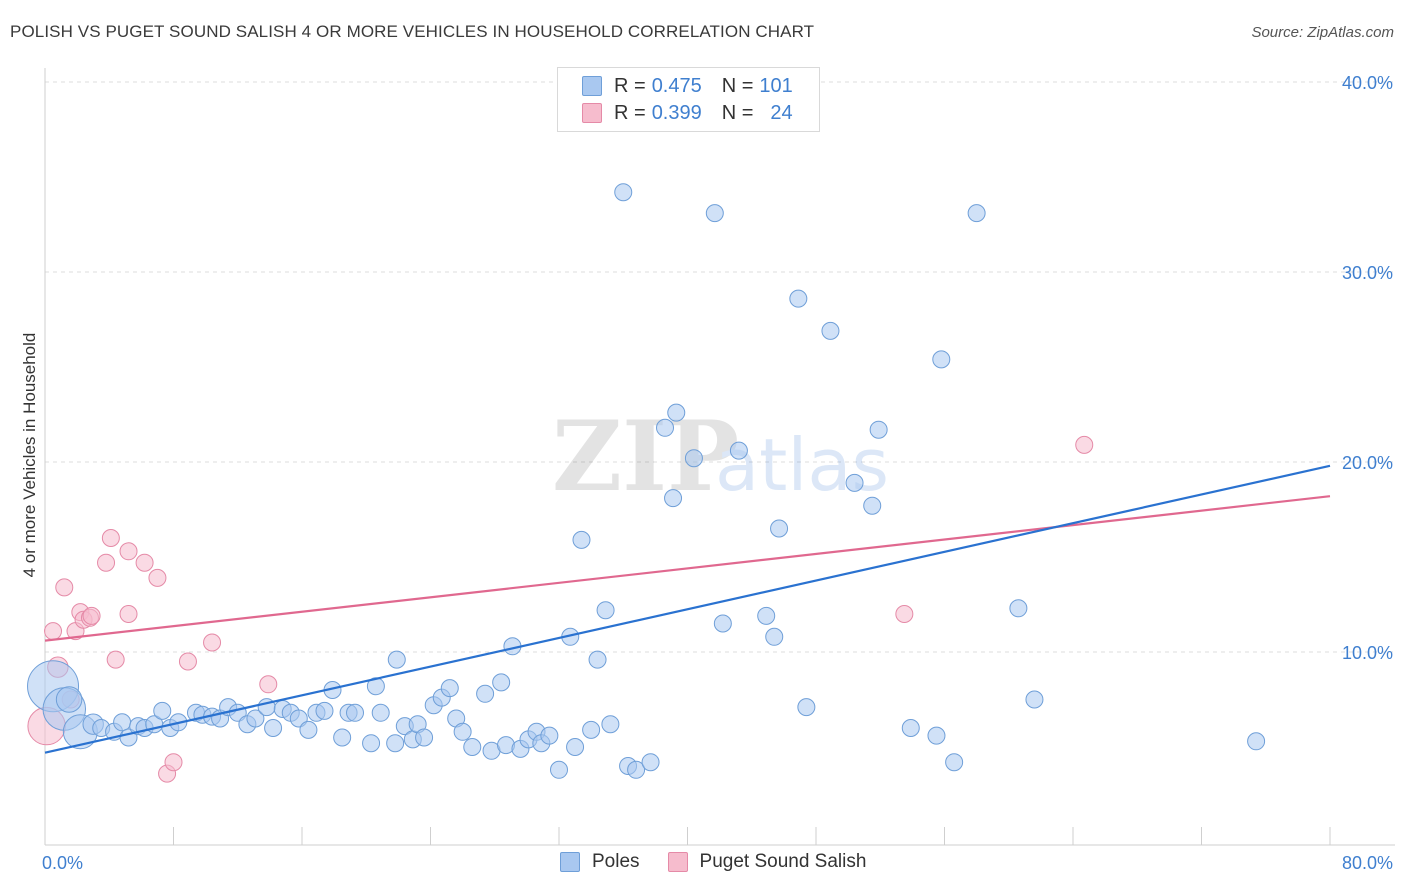  I want to click on watermark-zip: ZIP, so click(645, 456).